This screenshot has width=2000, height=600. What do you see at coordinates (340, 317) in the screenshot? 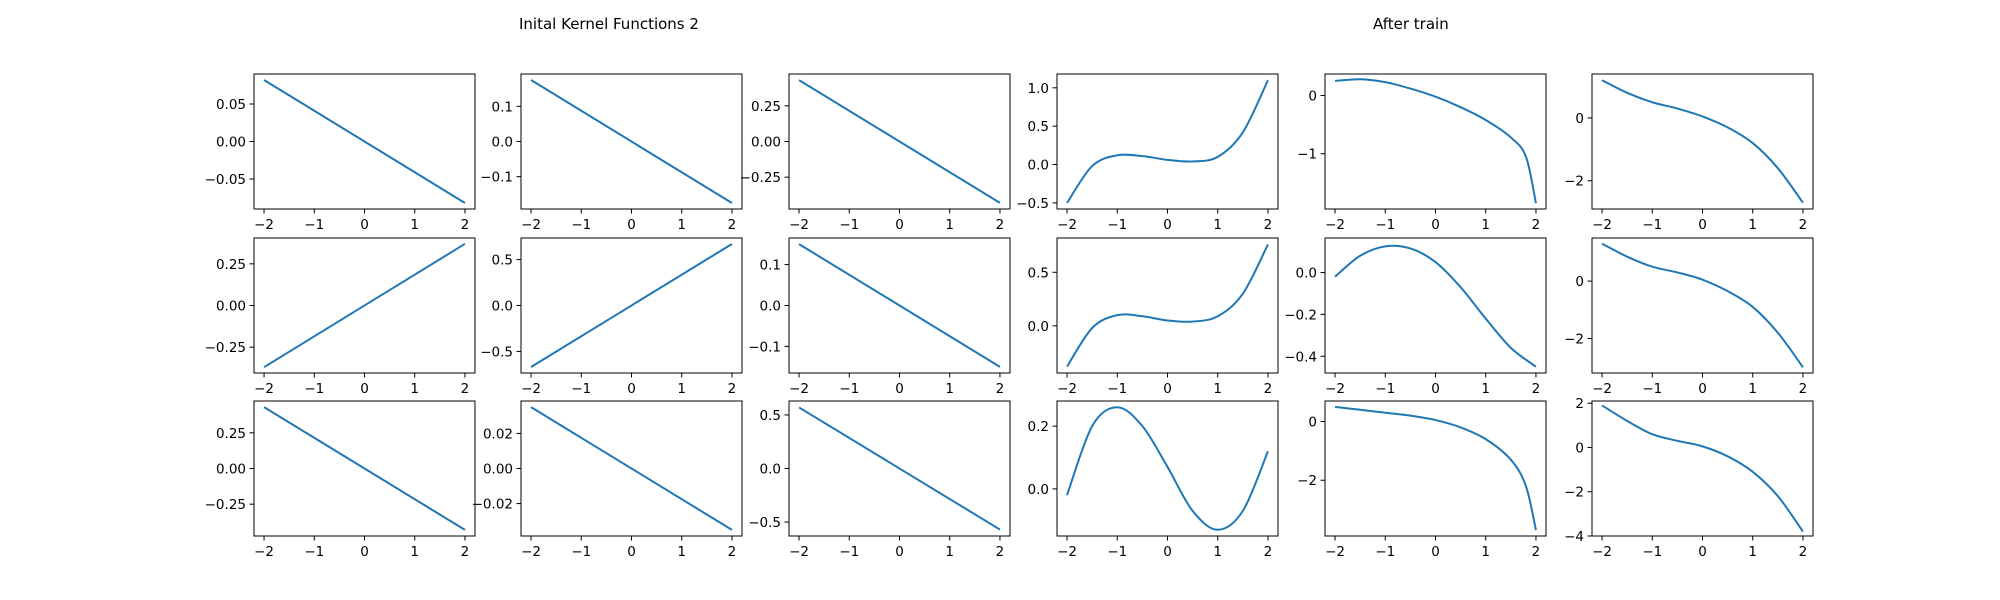
I see `subplot-r1-c0: −2 −1 0 1 2 0.25 0.00 −0.25` at bounding box center [340, 317].